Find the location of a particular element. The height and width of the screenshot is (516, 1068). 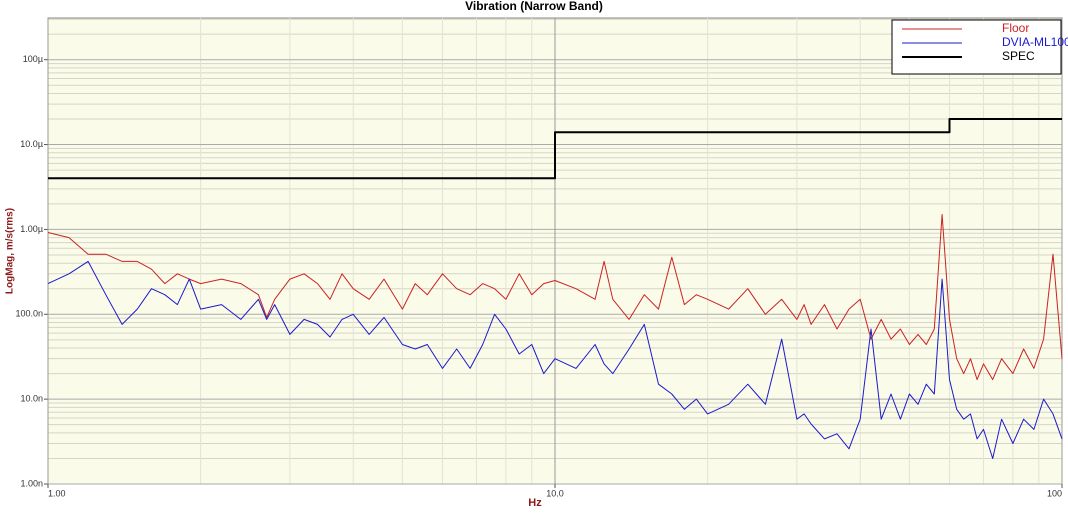

y-tick-label: 100.0n is located at coordinates (29, 314).